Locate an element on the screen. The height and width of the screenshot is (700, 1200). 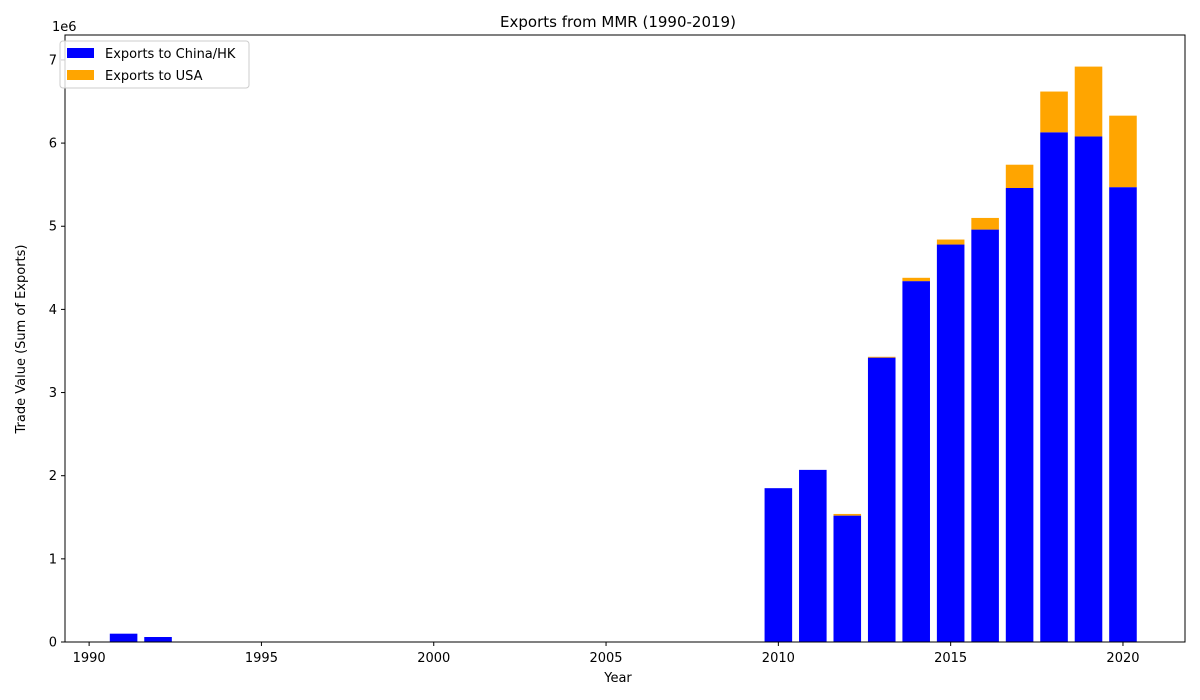
bar-china-hk-2020 is located at coordinates (1123, 414).